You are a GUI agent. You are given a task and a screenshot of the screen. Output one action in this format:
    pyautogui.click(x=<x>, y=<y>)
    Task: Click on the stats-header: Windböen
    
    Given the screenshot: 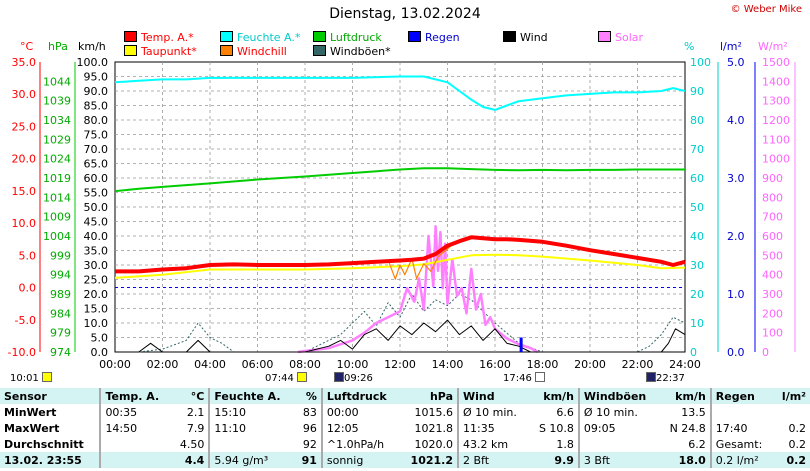 What is the action you would take?
    pyautogui.click(x=618, y=396)
    